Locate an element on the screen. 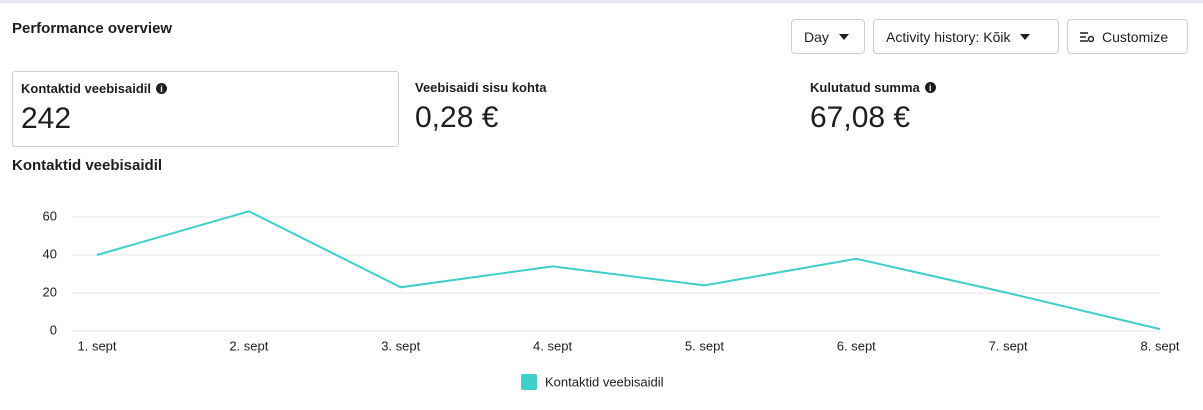  legend-label: Kontaktid veebisaidil is located at coordinates (604, 381).